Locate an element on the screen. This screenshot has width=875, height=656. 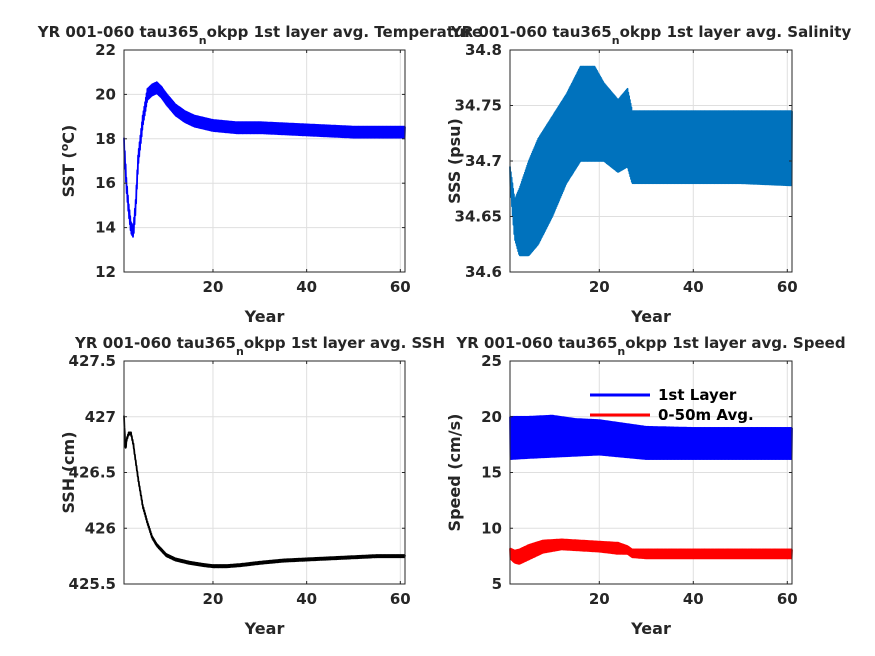
y-tick-label: 18 is located at coordinates (105, 139).